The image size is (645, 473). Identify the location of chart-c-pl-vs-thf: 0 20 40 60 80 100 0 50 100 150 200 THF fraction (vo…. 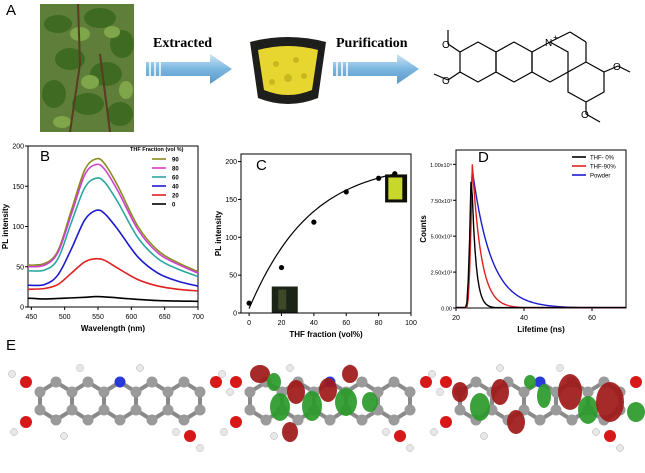
(316, 246).